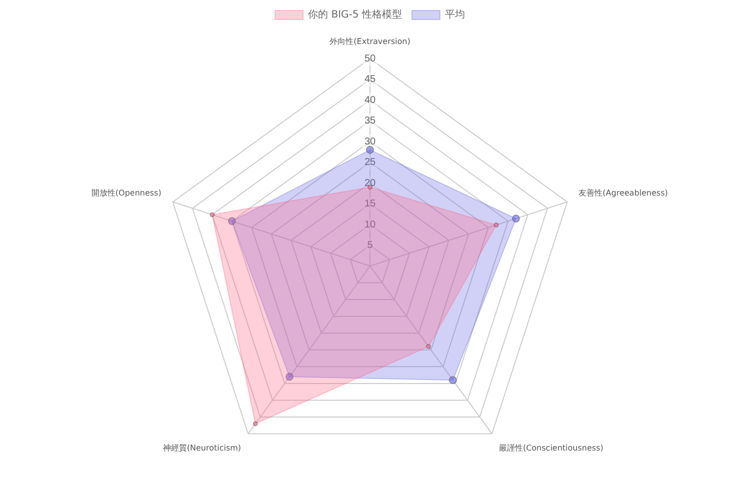 This screenshot has width=740, height=493. Describe the element at coordinates (355, 14) in the screenshot. I see `legend-label: 你的 BIG-5 性格模型` at that location.